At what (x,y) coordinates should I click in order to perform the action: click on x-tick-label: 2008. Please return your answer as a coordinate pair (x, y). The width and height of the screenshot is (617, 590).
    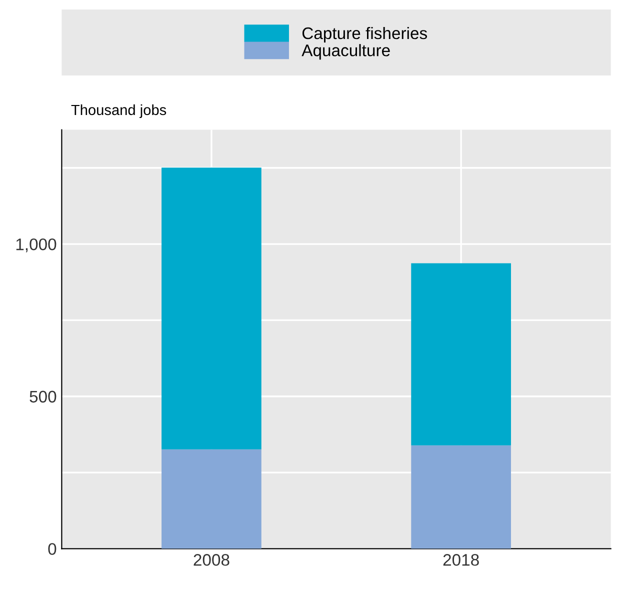
    Looking at the image, I should click on (212, 560).